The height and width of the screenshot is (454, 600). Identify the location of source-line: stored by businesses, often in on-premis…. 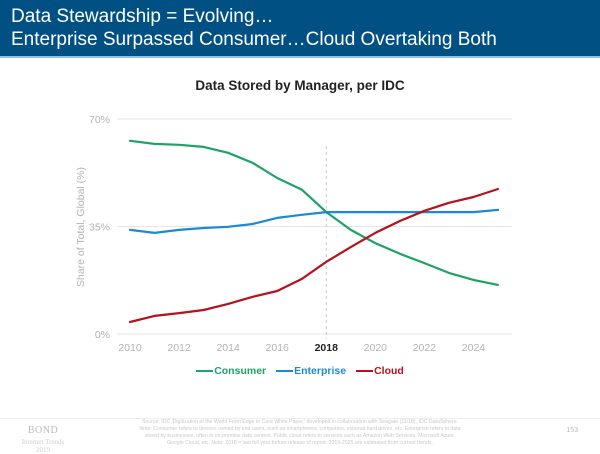
(300, 436).